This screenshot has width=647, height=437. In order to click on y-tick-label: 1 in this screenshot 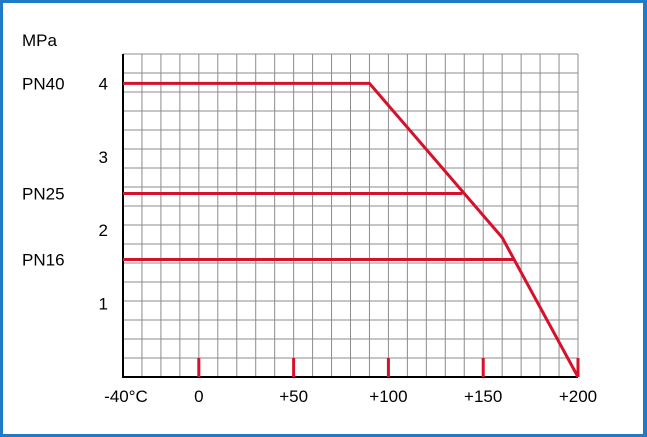, I will do `click(103, 304)`.